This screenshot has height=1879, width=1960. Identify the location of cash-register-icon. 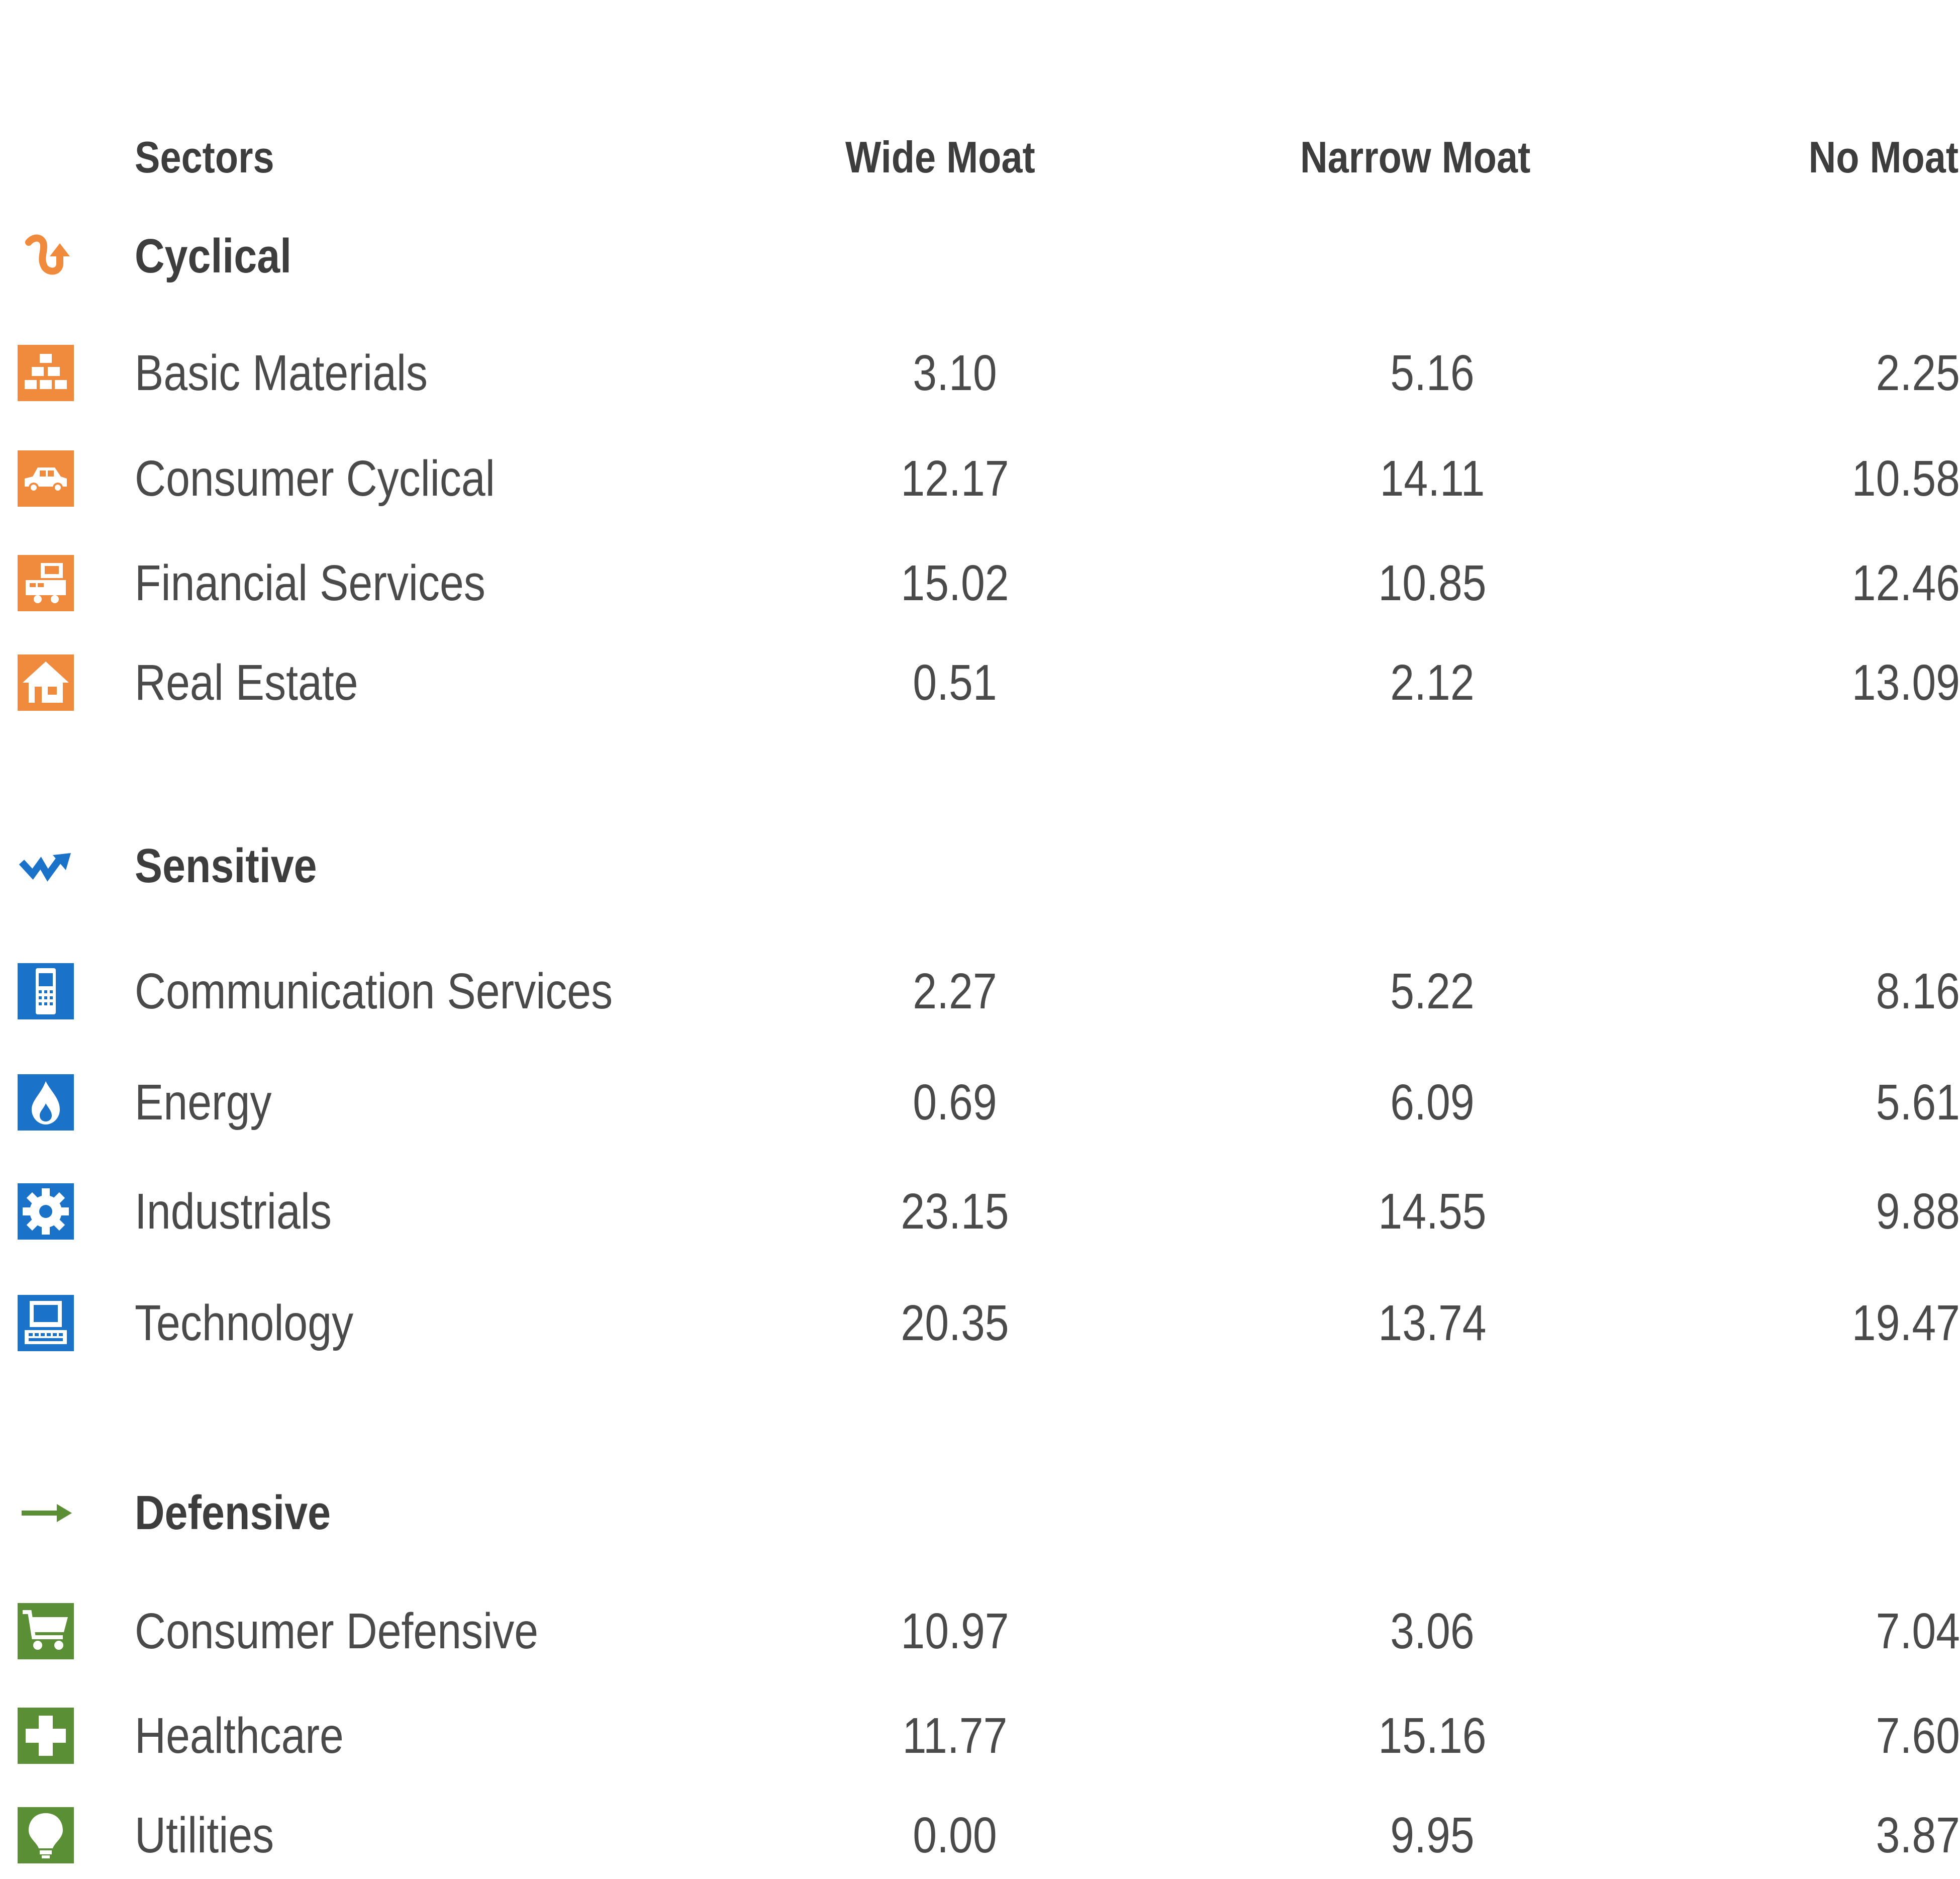
(46, 583).